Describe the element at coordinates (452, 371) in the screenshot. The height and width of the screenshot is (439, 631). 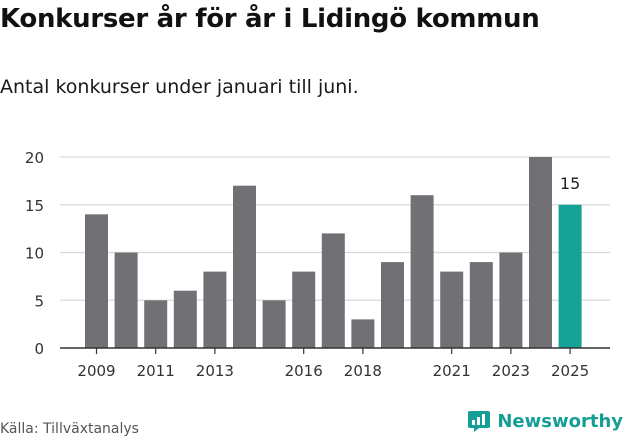
I see `x-tick-label: 2021` at that location.